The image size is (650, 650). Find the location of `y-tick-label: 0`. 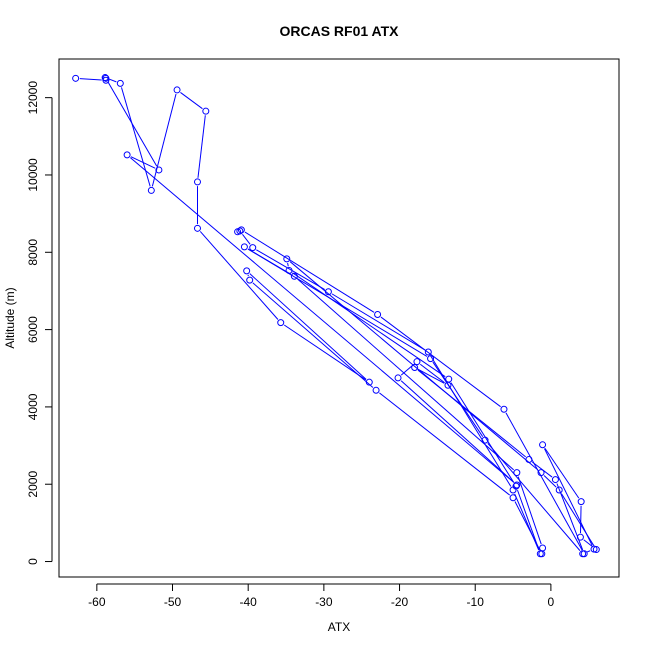

y-tick-label: 0 is located at coordinates (33, 561).